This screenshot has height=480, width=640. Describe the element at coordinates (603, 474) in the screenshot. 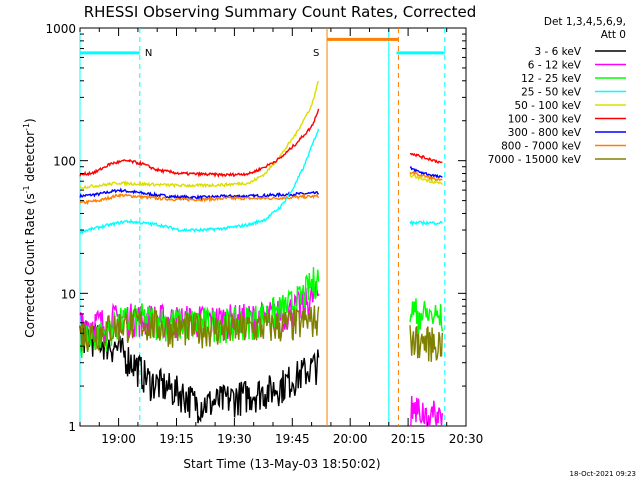

I see `timestamp: 18-Oct-2021 09:23` at that location.